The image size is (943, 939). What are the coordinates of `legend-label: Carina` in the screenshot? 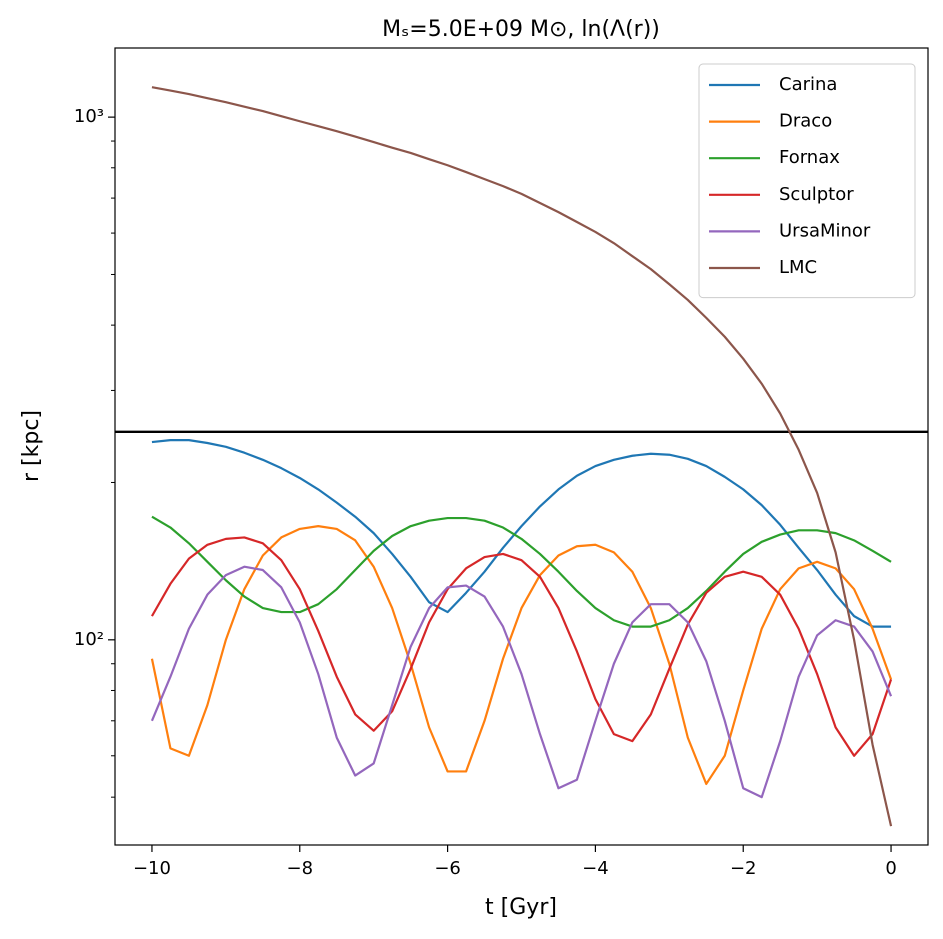 It's located at (808, 84).